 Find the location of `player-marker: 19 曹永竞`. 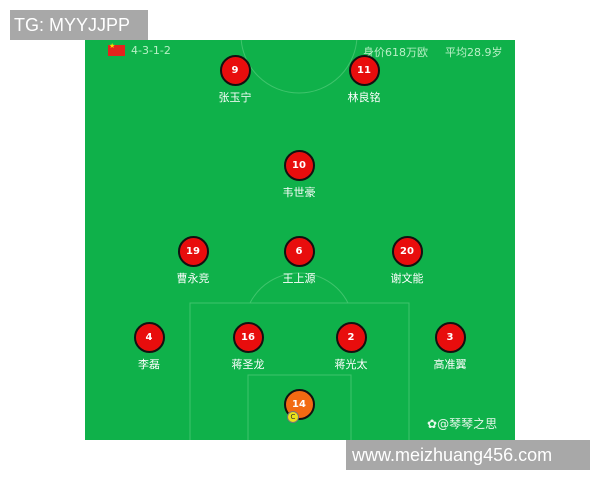

player-marker: 19 曹永竞 is located at coordinates (193, 261).